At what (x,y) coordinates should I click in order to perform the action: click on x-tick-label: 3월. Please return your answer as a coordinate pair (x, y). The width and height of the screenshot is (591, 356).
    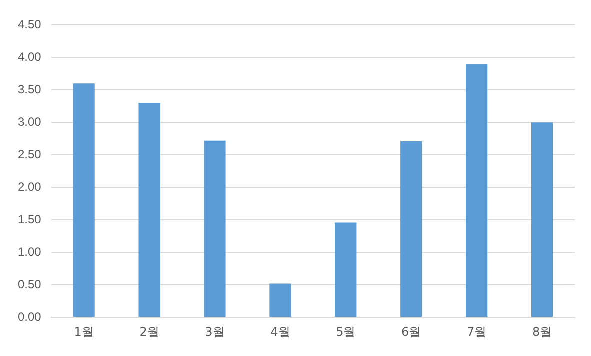
    Looking at the image, I should click on (215, 331).